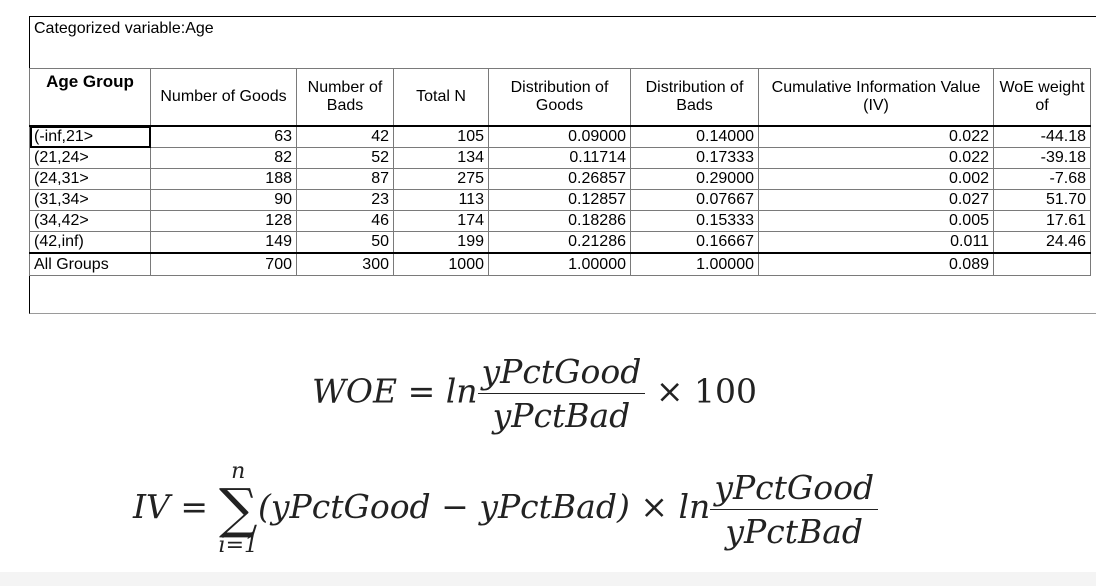 This screenshot has width=1096, height=586. Describe the element at coordinates (1042, 221) in the screenshot. I see `table-cell: 17.61` at that location.